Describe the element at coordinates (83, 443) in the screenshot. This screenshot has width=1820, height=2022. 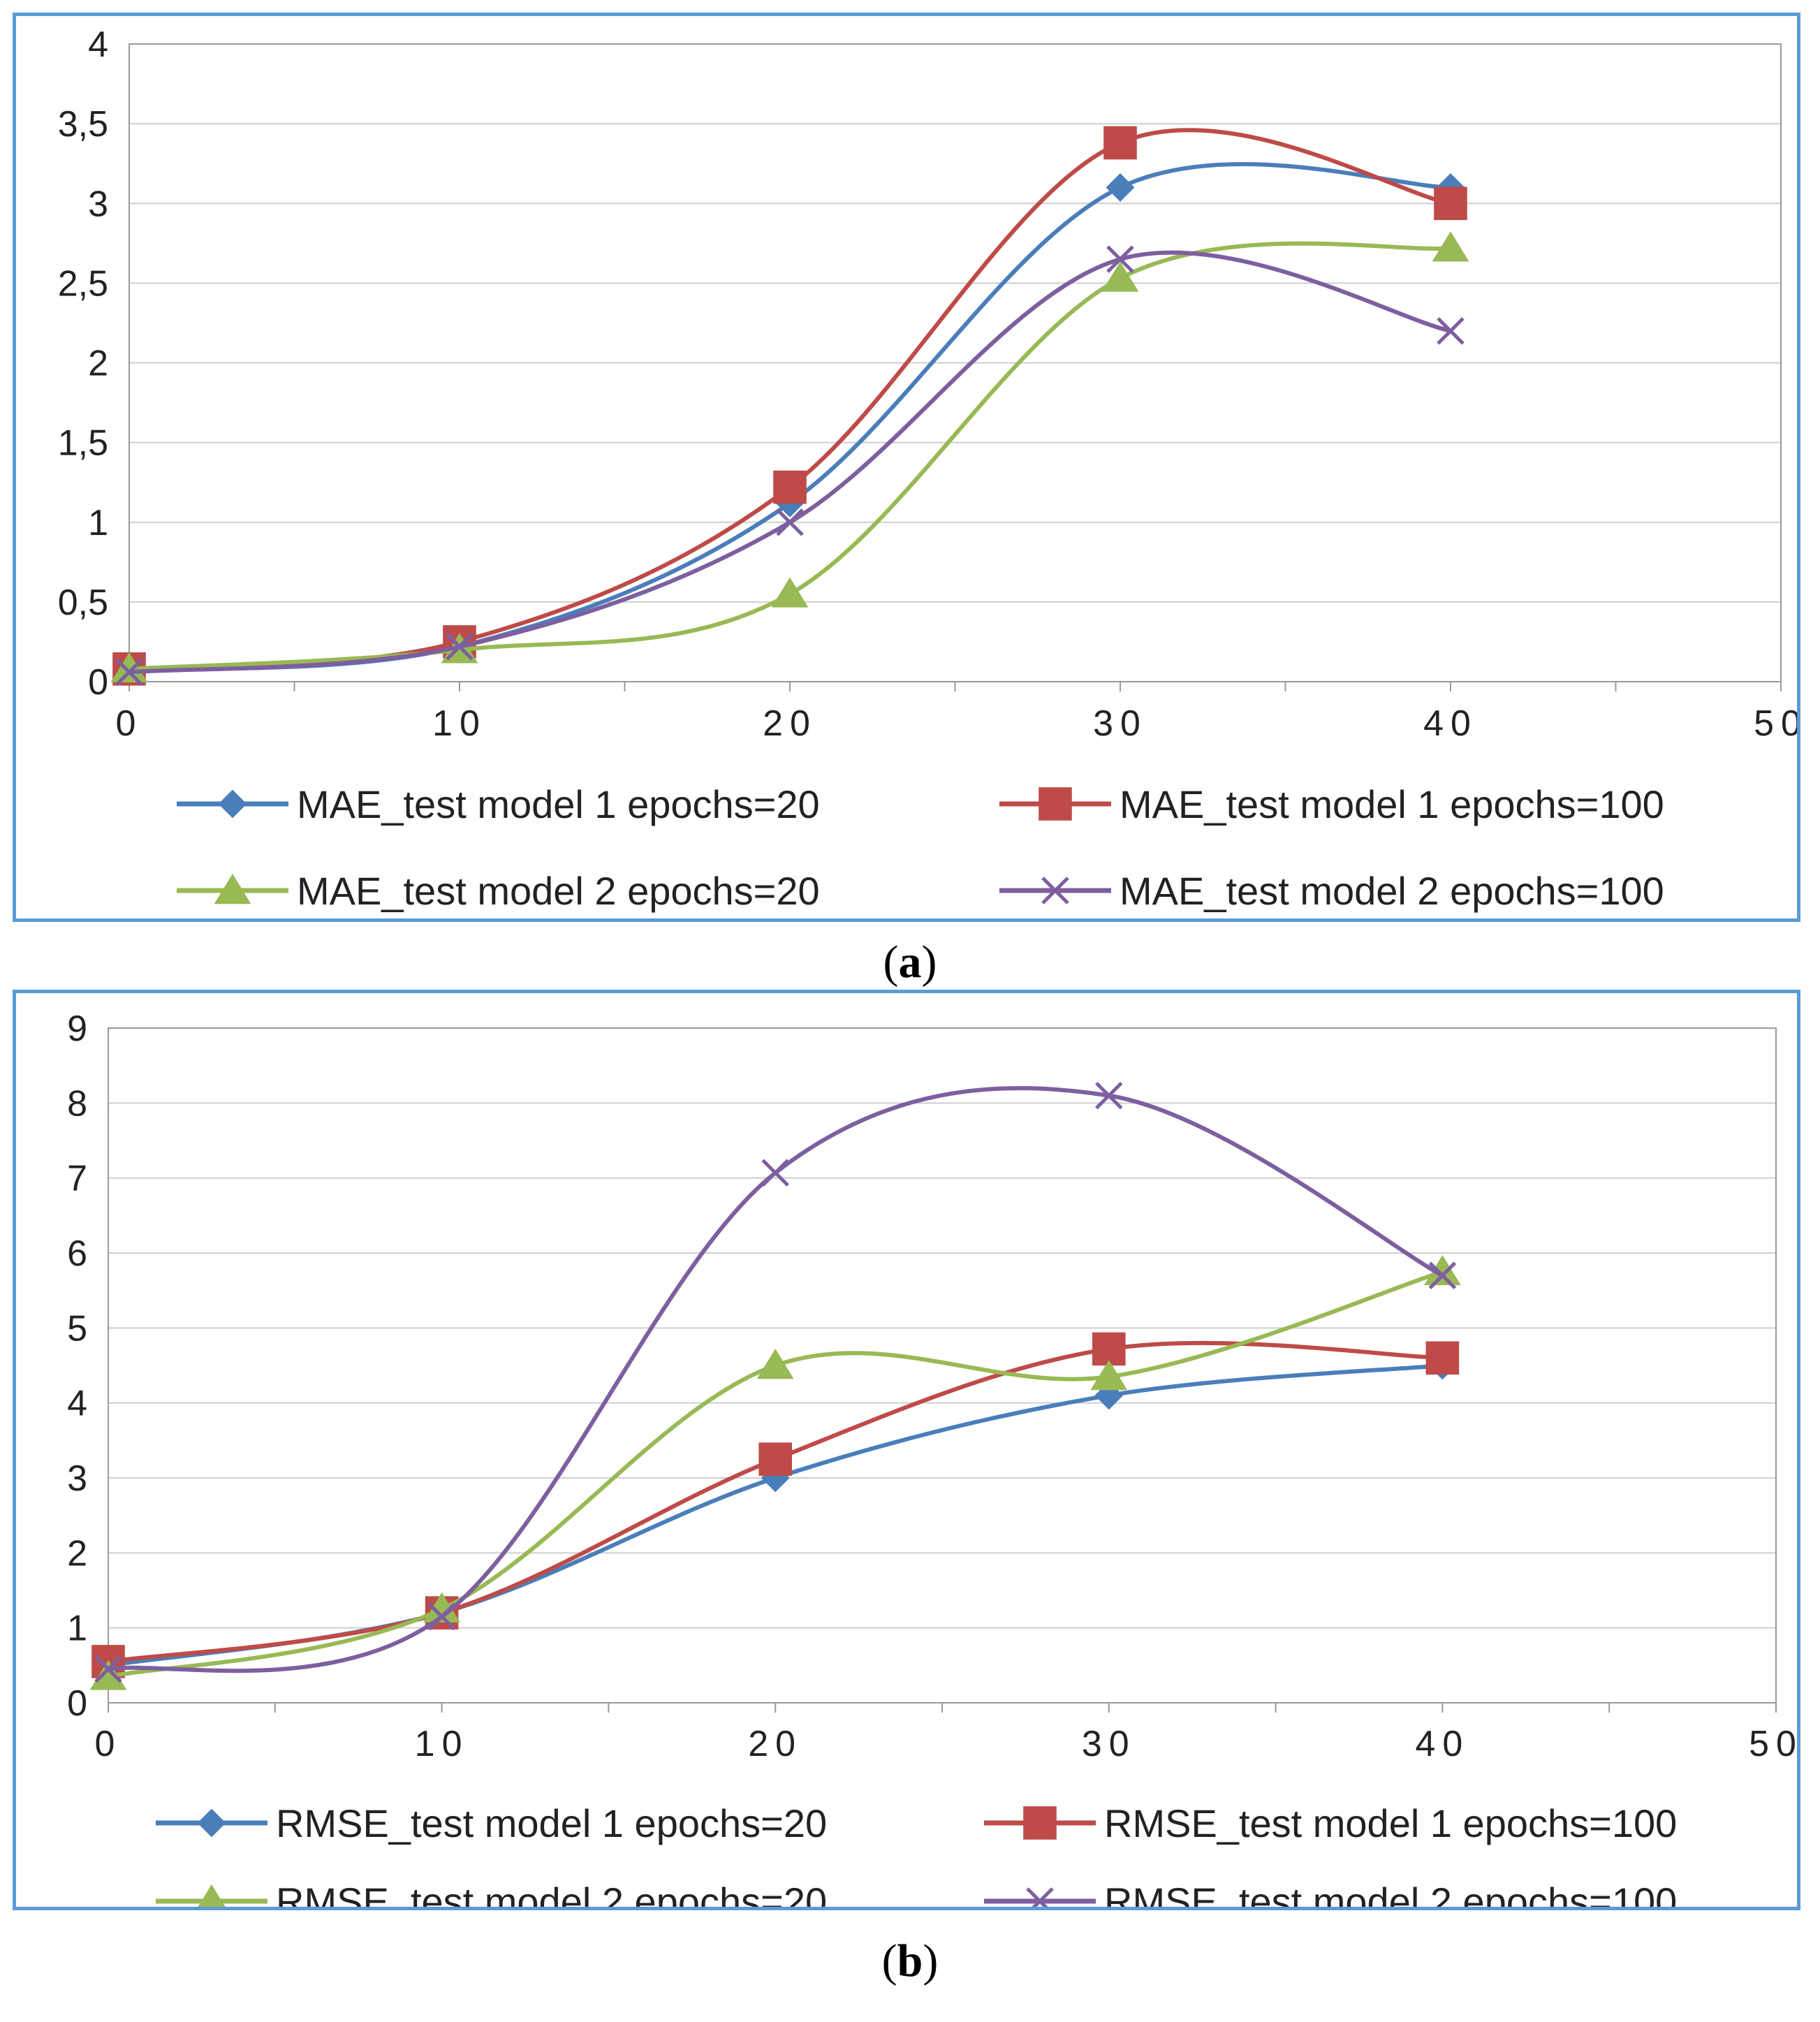
I see `chart-a-y-tick-label: 1,5` at that location.